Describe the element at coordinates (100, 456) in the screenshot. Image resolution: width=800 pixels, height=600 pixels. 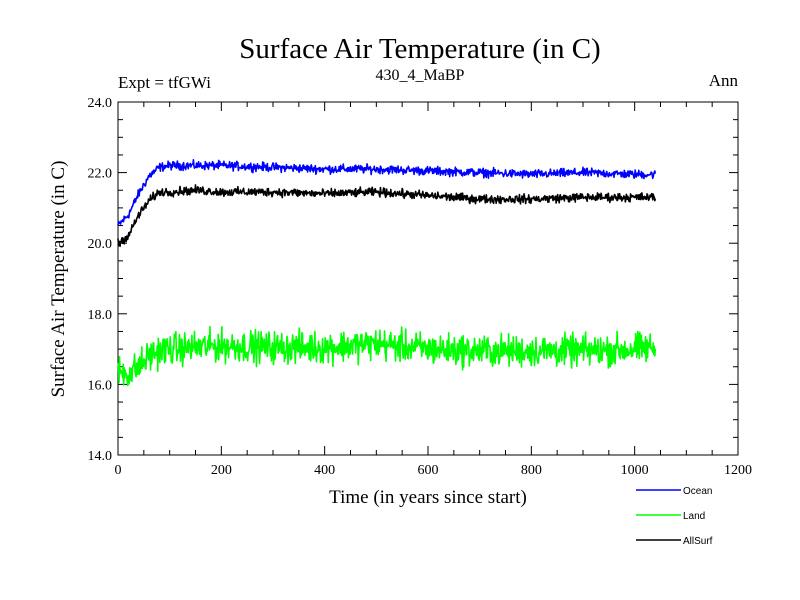
I see `y-tick-label: 14.0` at that location.